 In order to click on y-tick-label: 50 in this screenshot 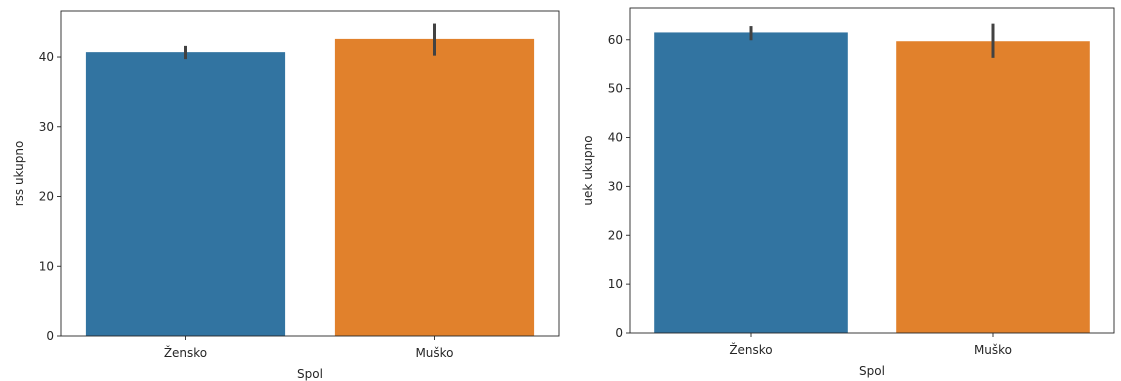, I will do `click(615, 89)`.